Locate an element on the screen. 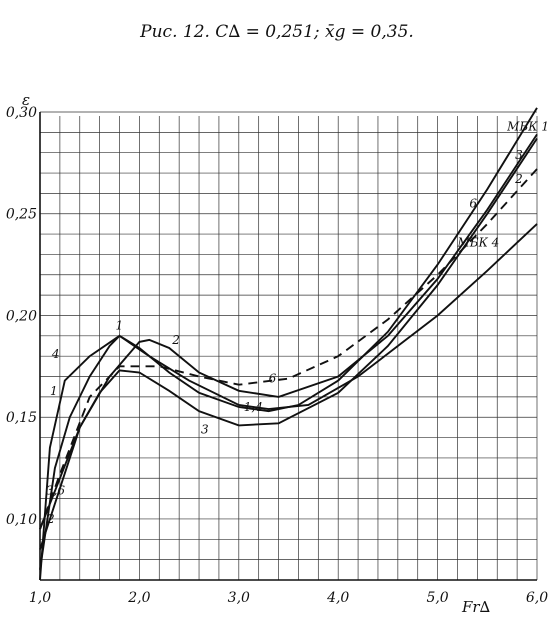  figure-caption: Рис. 12. C∆ = 0,251; x̄g = 0,35. is located at coordinates (277, 32).